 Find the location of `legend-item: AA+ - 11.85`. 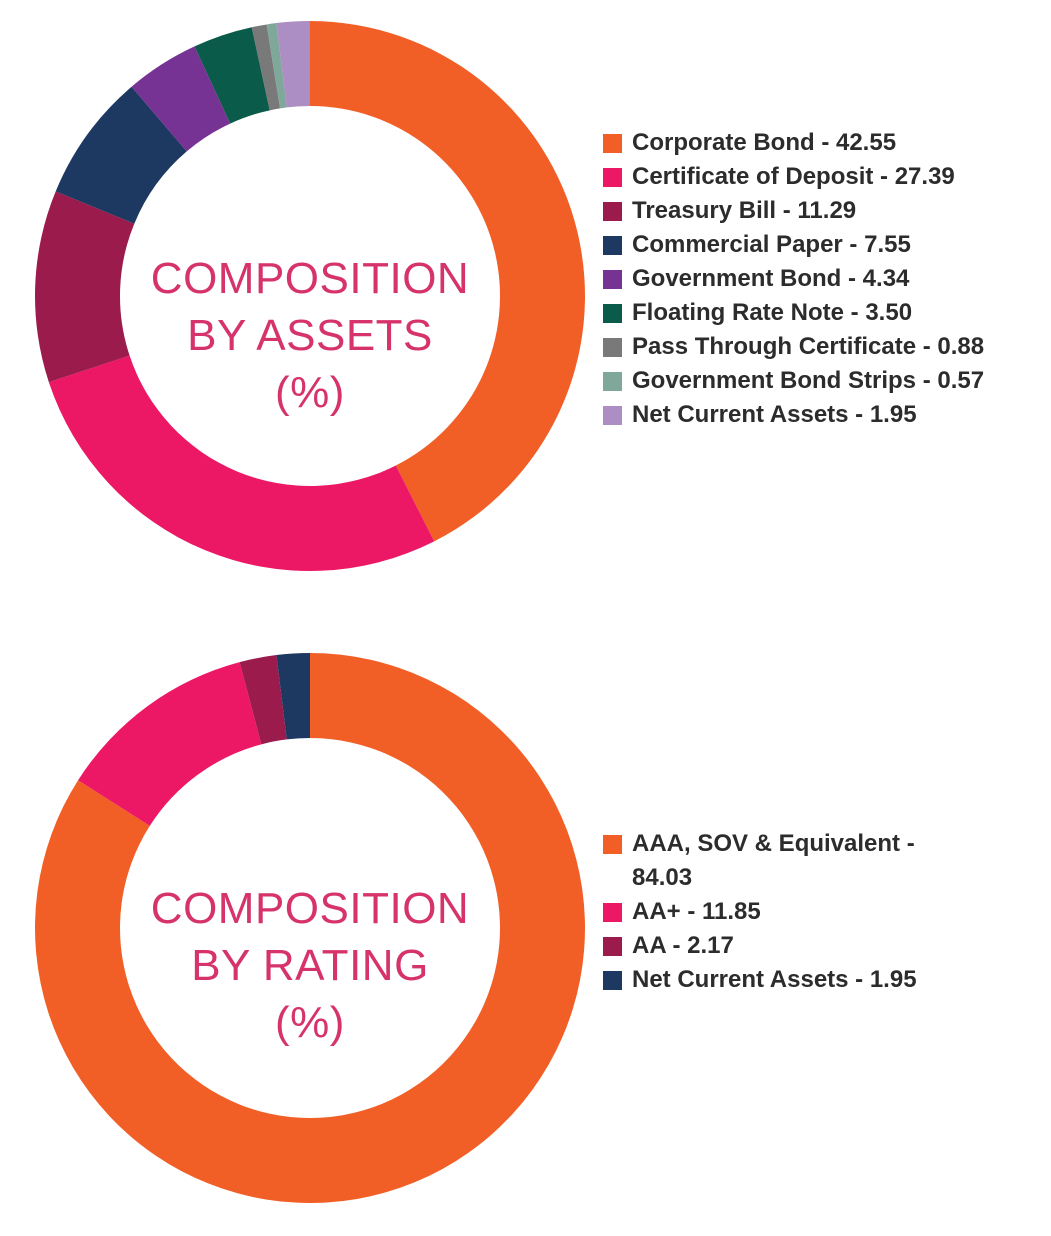

legend-item: AA+ - 11.85 is located at coordinates (783, 912).